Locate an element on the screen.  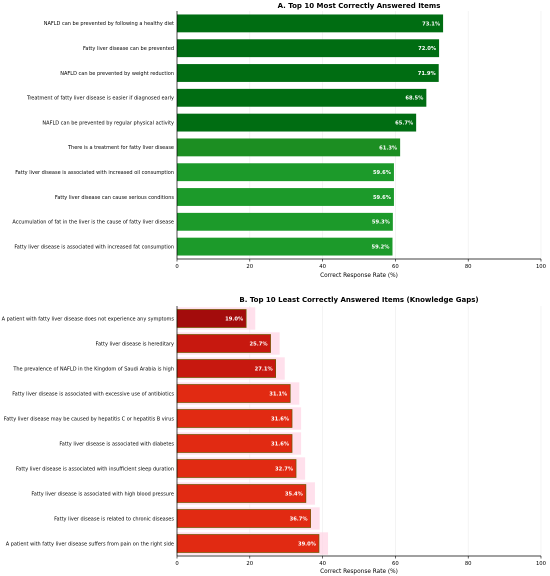
category-label: Fatty liver disease is hereditary is located at coordinates (135, 344).